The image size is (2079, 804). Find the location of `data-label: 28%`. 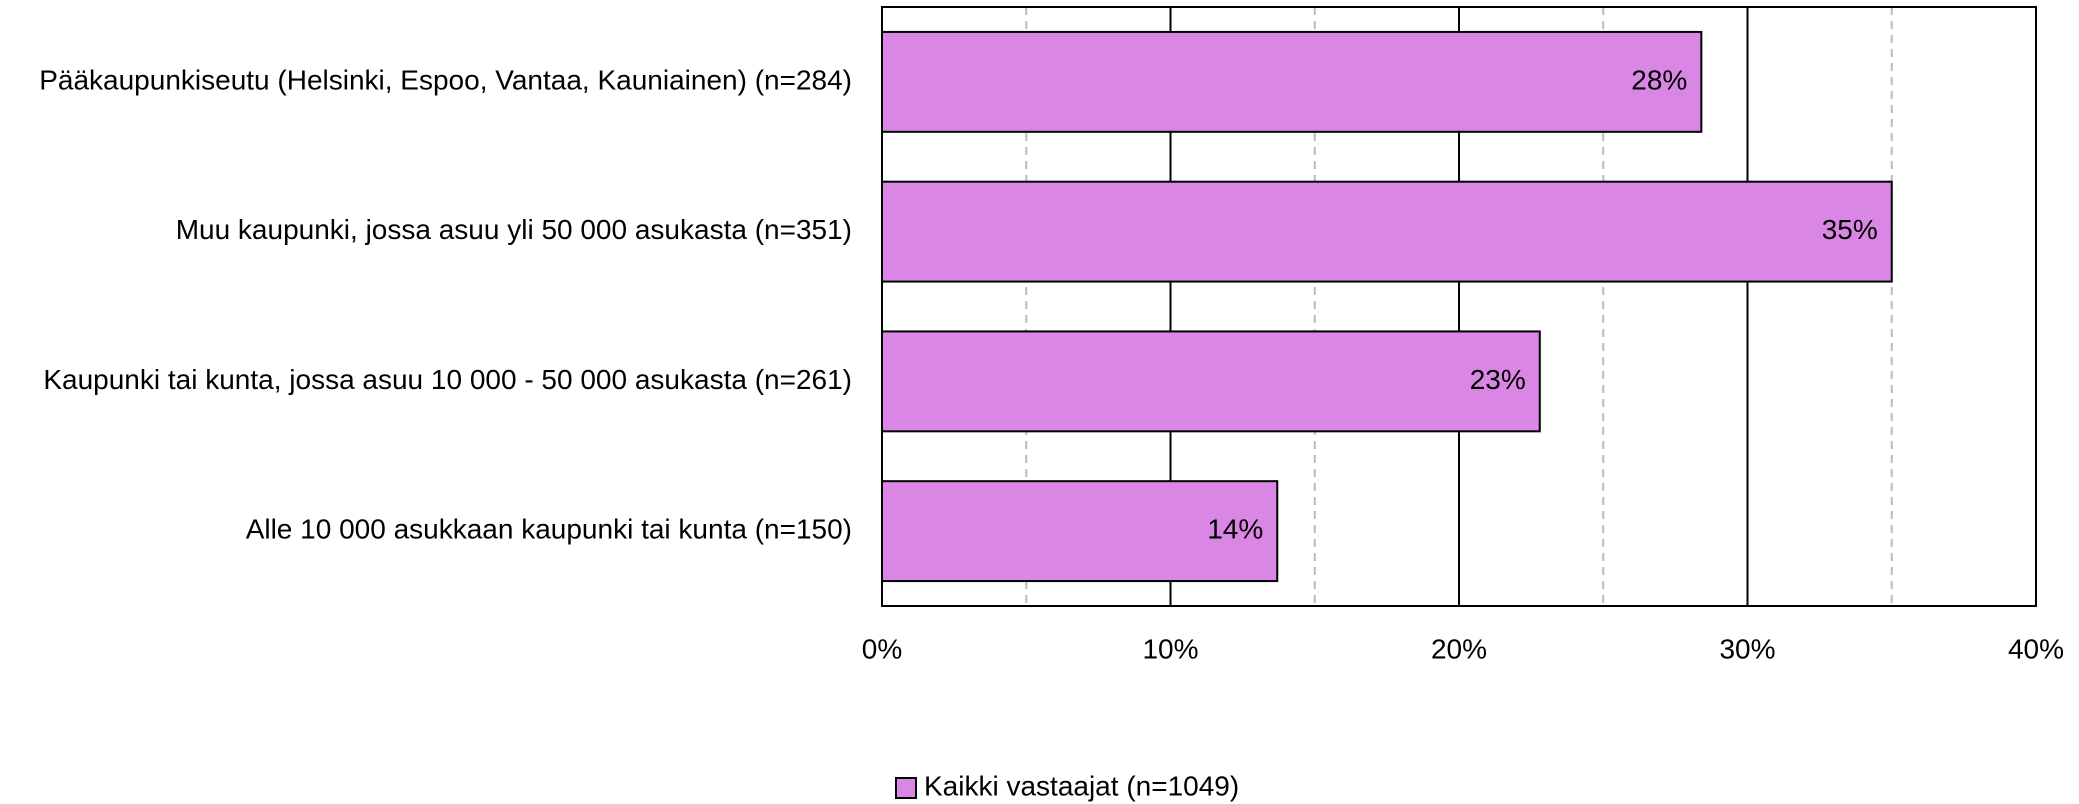

data-label: 28% is located at coordinates (1659, 79).